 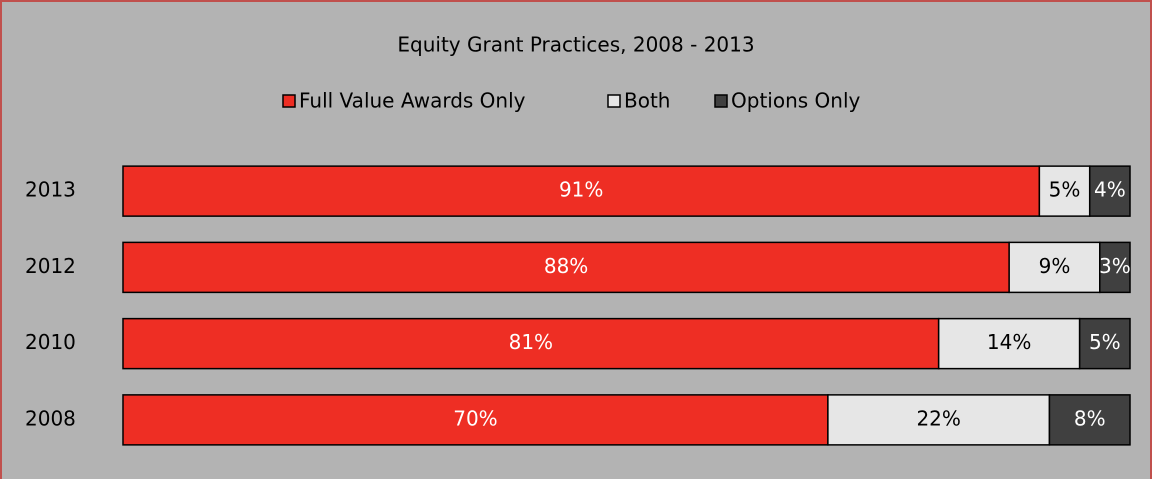 I want to click on legend-label: Options Only, so click(x=796, y=101).